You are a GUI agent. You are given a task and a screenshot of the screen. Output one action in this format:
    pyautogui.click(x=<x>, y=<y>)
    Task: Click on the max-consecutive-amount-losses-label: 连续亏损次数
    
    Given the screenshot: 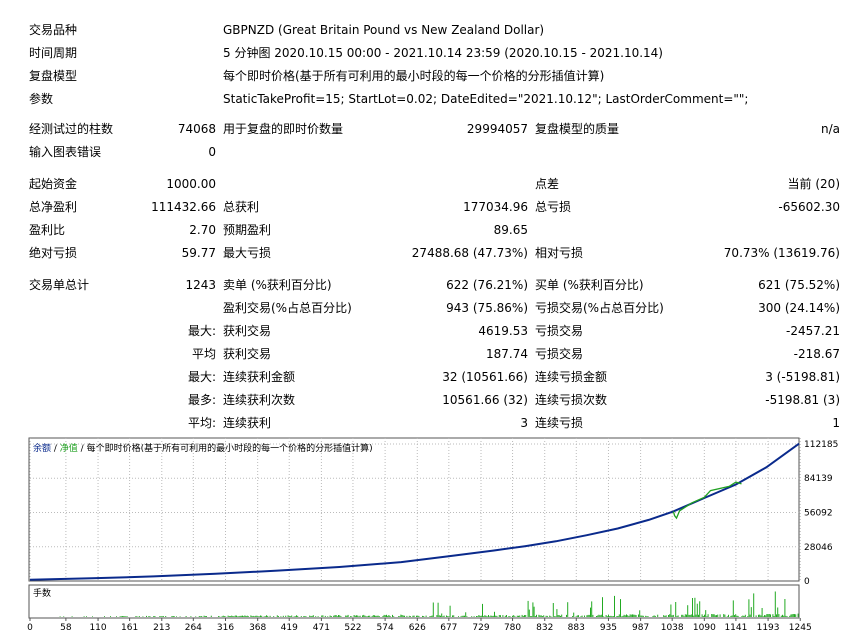 What is the action you would take?
    pyautogui.click(x=571, y=400)
    